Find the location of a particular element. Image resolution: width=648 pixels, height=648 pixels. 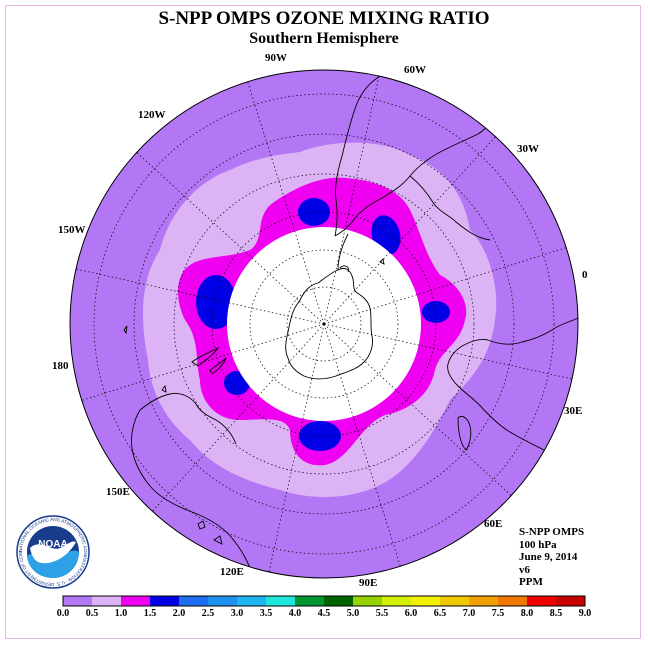

page-title: S-NPP OMPS OZONE MIXING RATIO is located at coordinates (324, 18).